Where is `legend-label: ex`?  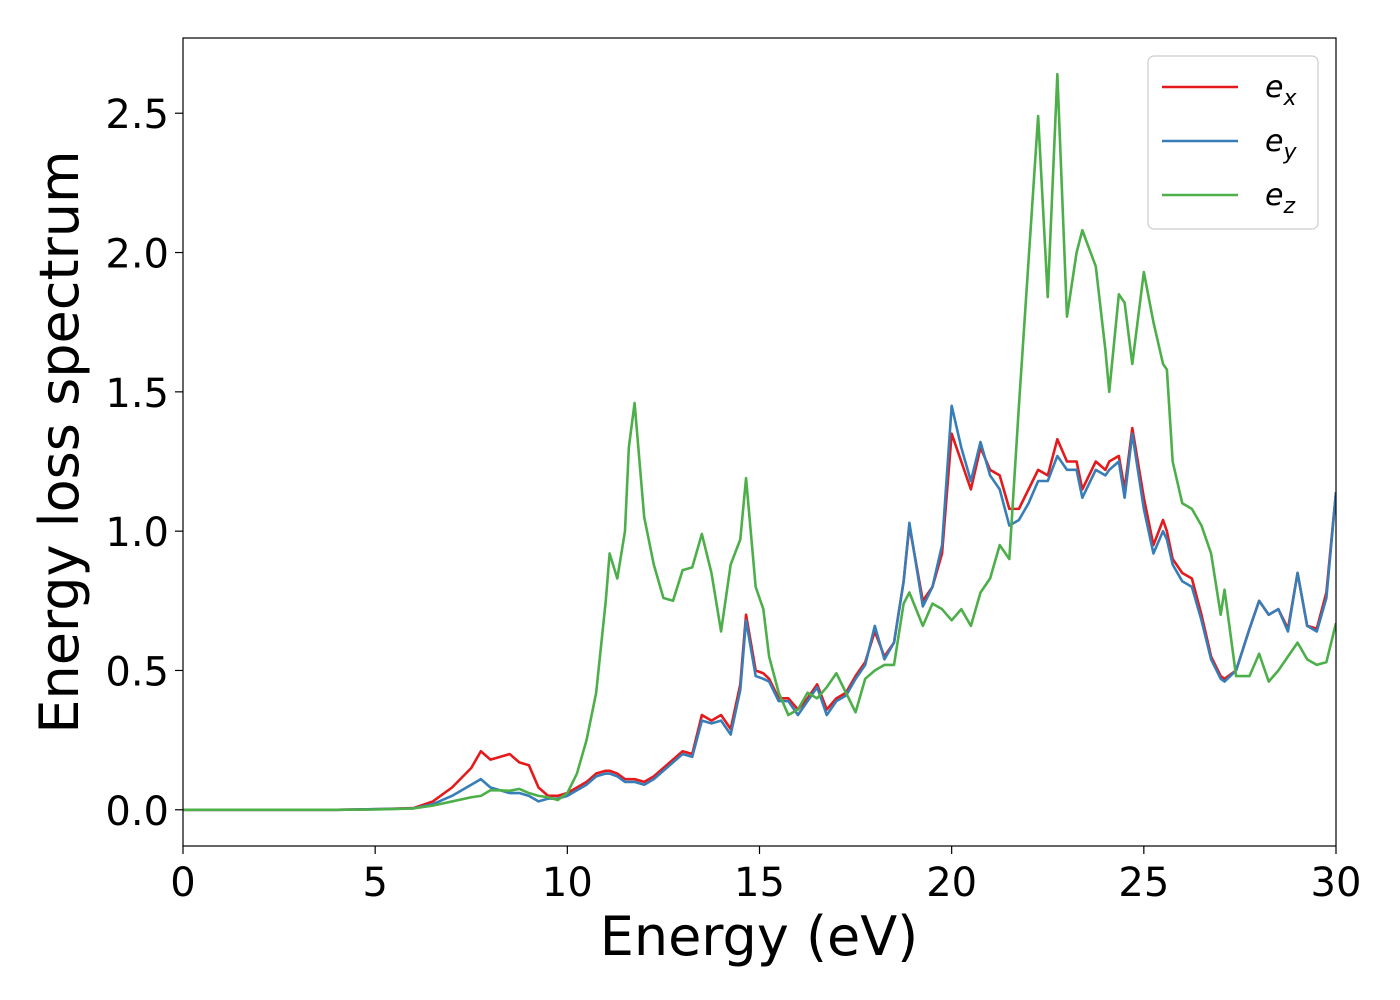 legend-label: ex is located at coordinates (1281, 90).